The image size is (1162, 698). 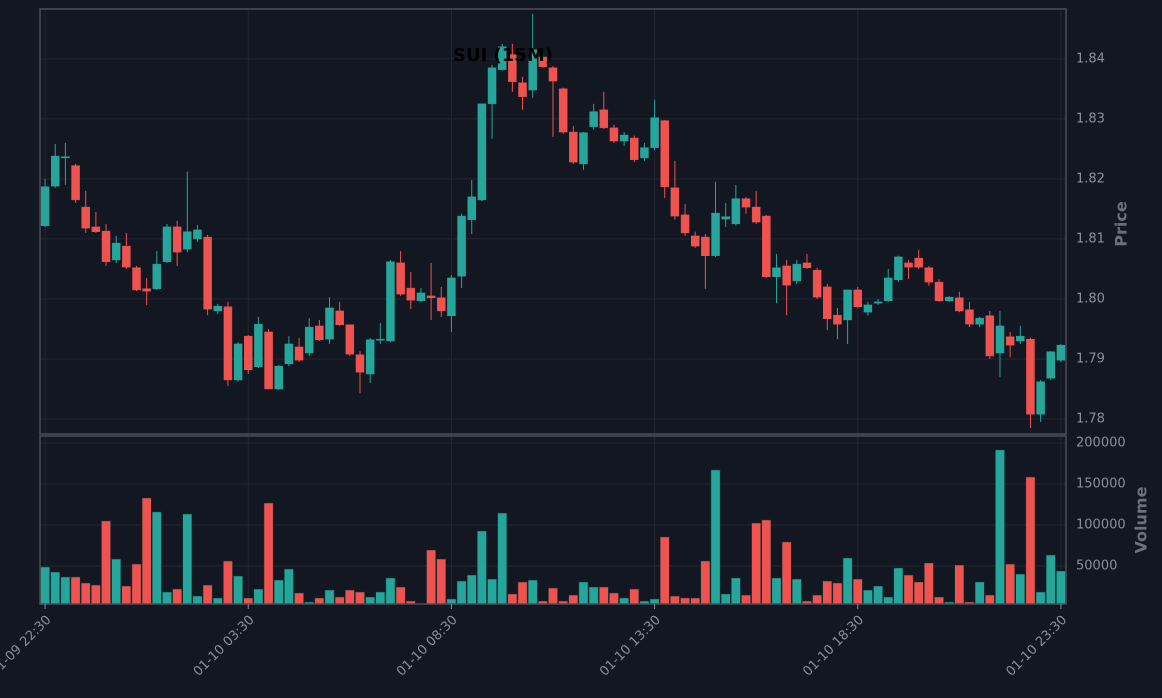 I want to click on y-tick-label: 1.79, so click(x=1090, y=358).